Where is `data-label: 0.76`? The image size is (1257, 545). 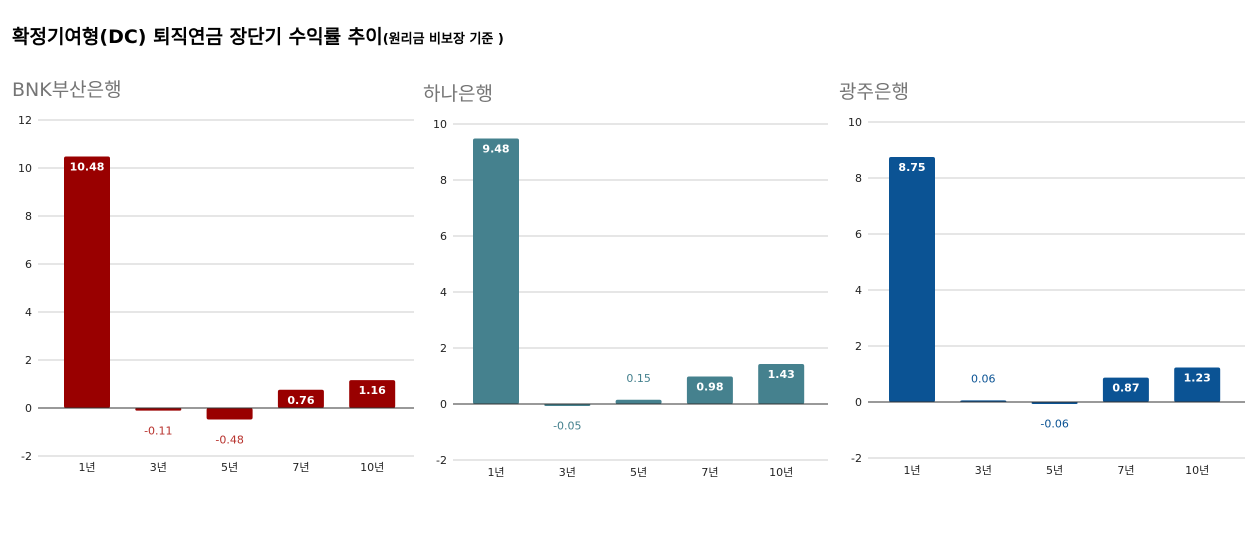
data-label: 0.76 is located at coordinates (300, 400).